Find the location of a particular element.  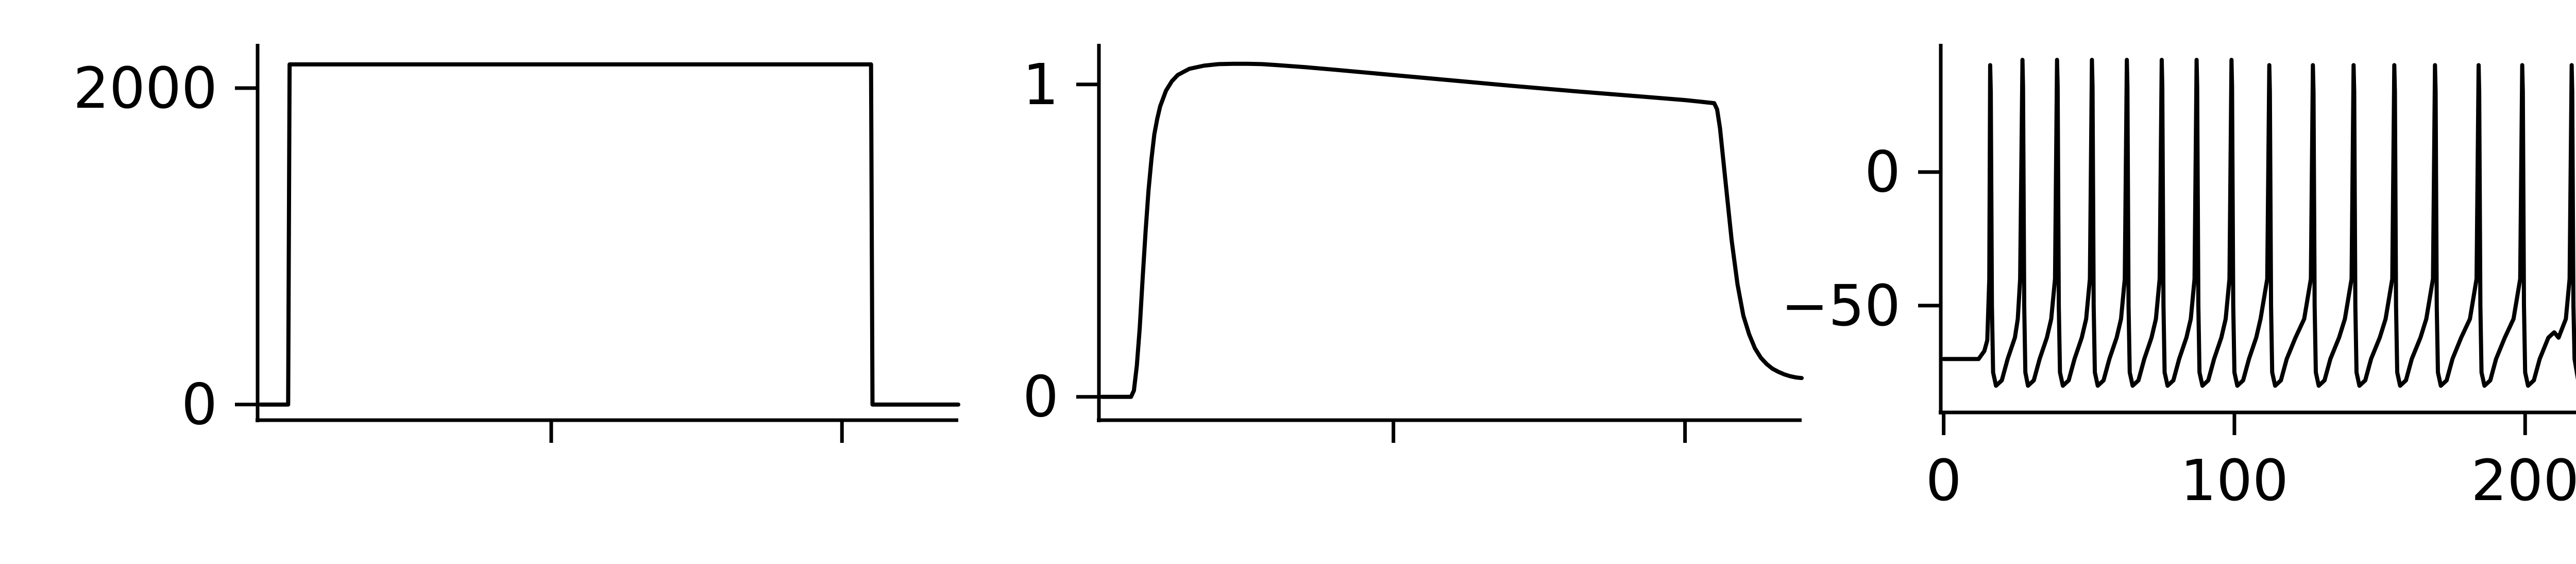

x-tick-label: 200 is located at coordinates (2523, 480).